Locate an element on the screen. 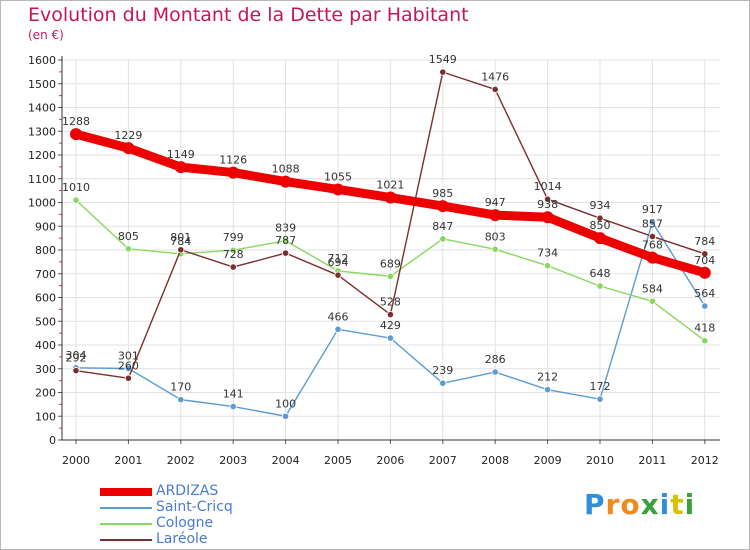 The image size is (750, 550). data-label-cologne: 803 is located at coordinates (495, 236).